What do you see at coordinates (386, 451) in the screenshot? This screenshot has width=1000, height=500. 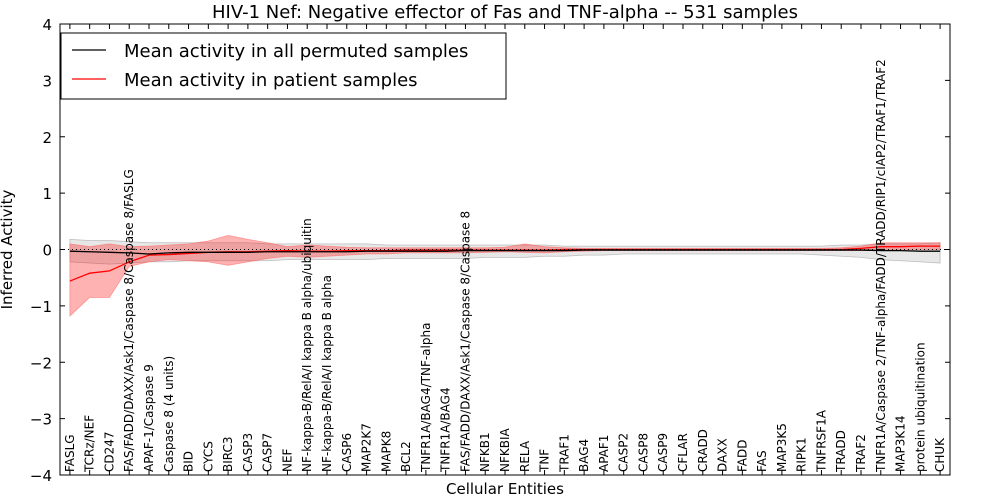 I see `x-tick-label: MAPK8` at bounding box center [386, 451].